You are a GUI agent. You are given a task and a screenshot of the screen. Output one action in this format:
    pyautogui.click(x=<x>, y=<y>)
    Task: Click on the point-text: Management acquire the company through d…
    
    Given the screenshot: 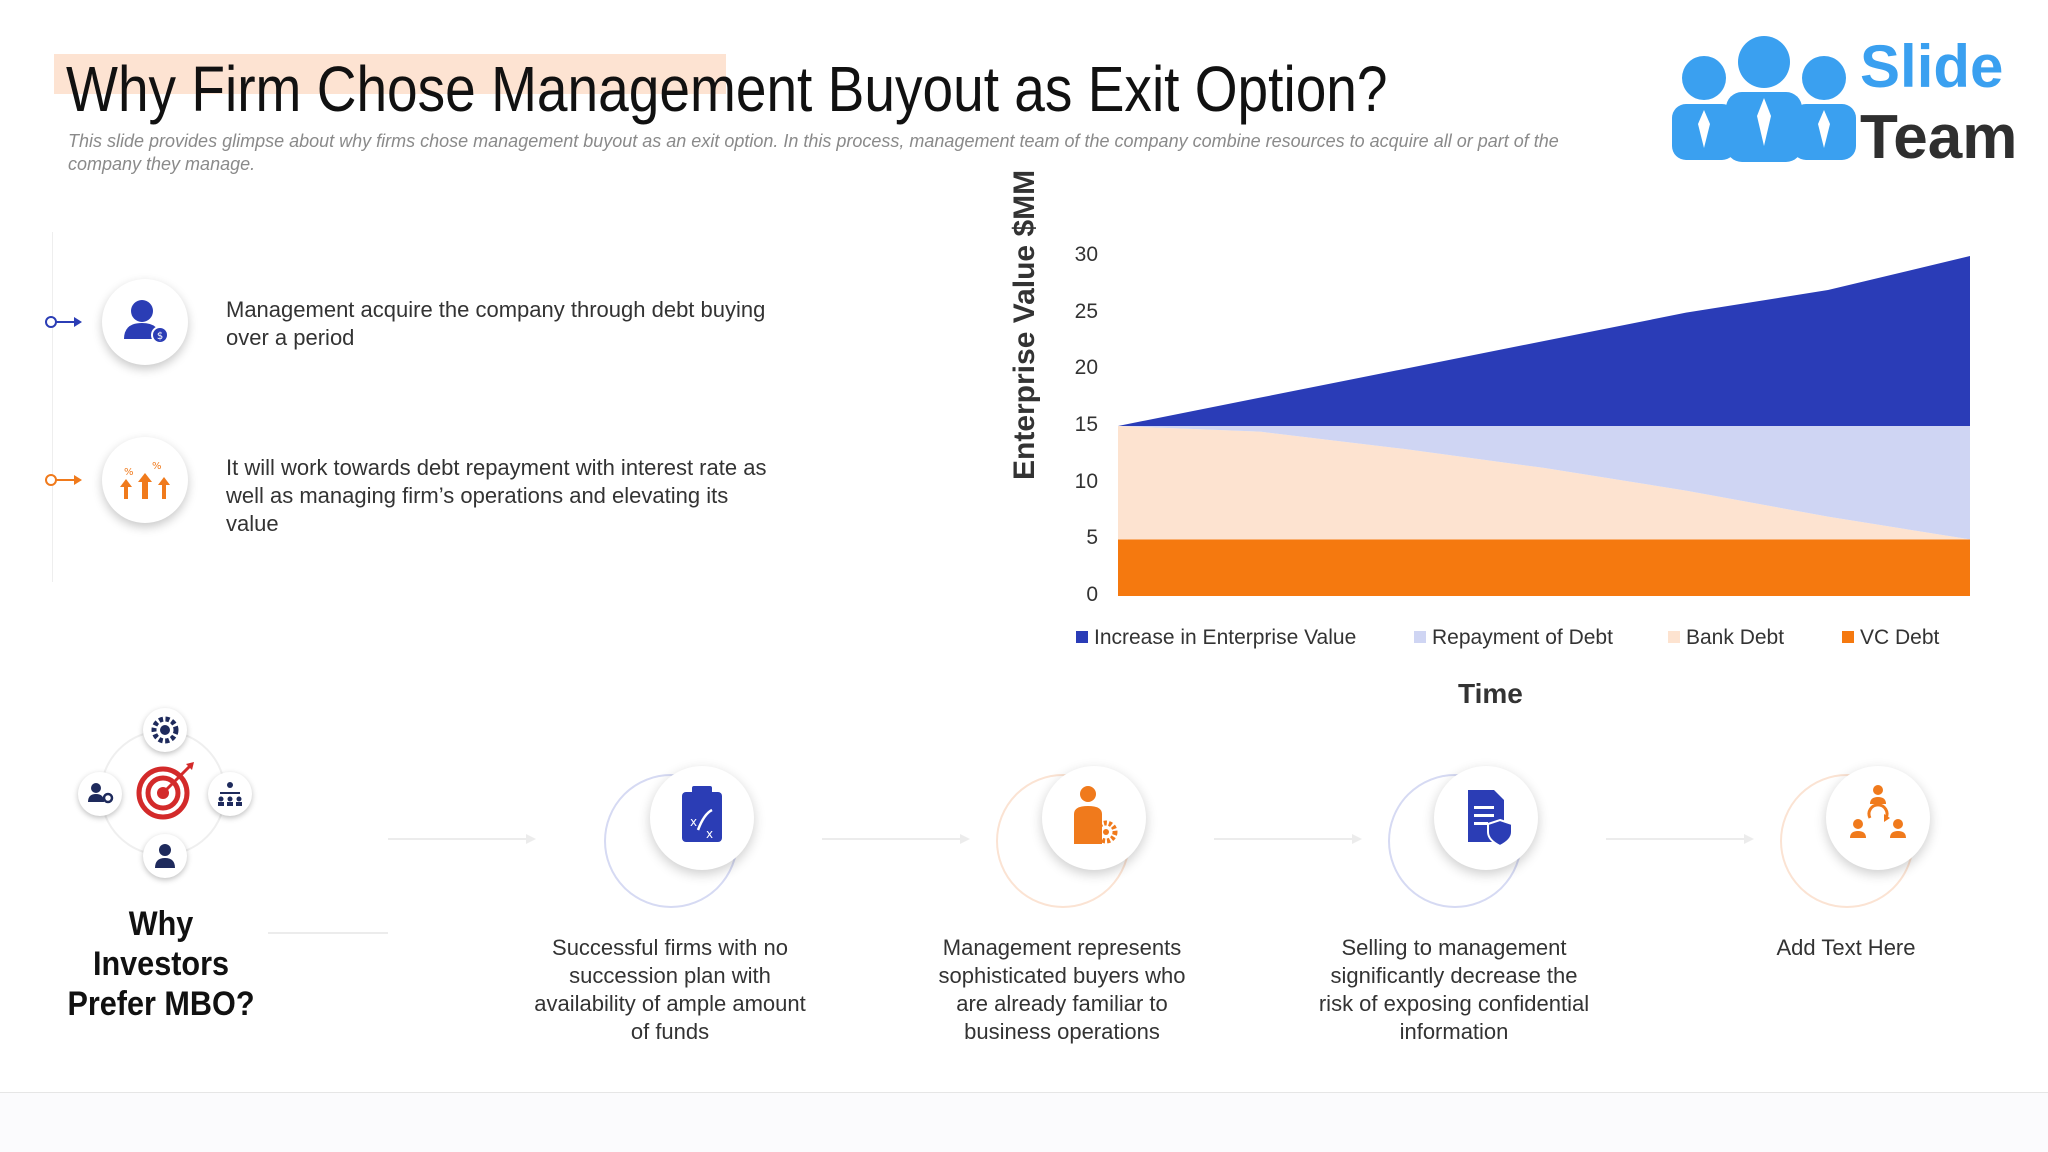 What is the action you would take?
    pyautogui.click(x=496, y=323)
    